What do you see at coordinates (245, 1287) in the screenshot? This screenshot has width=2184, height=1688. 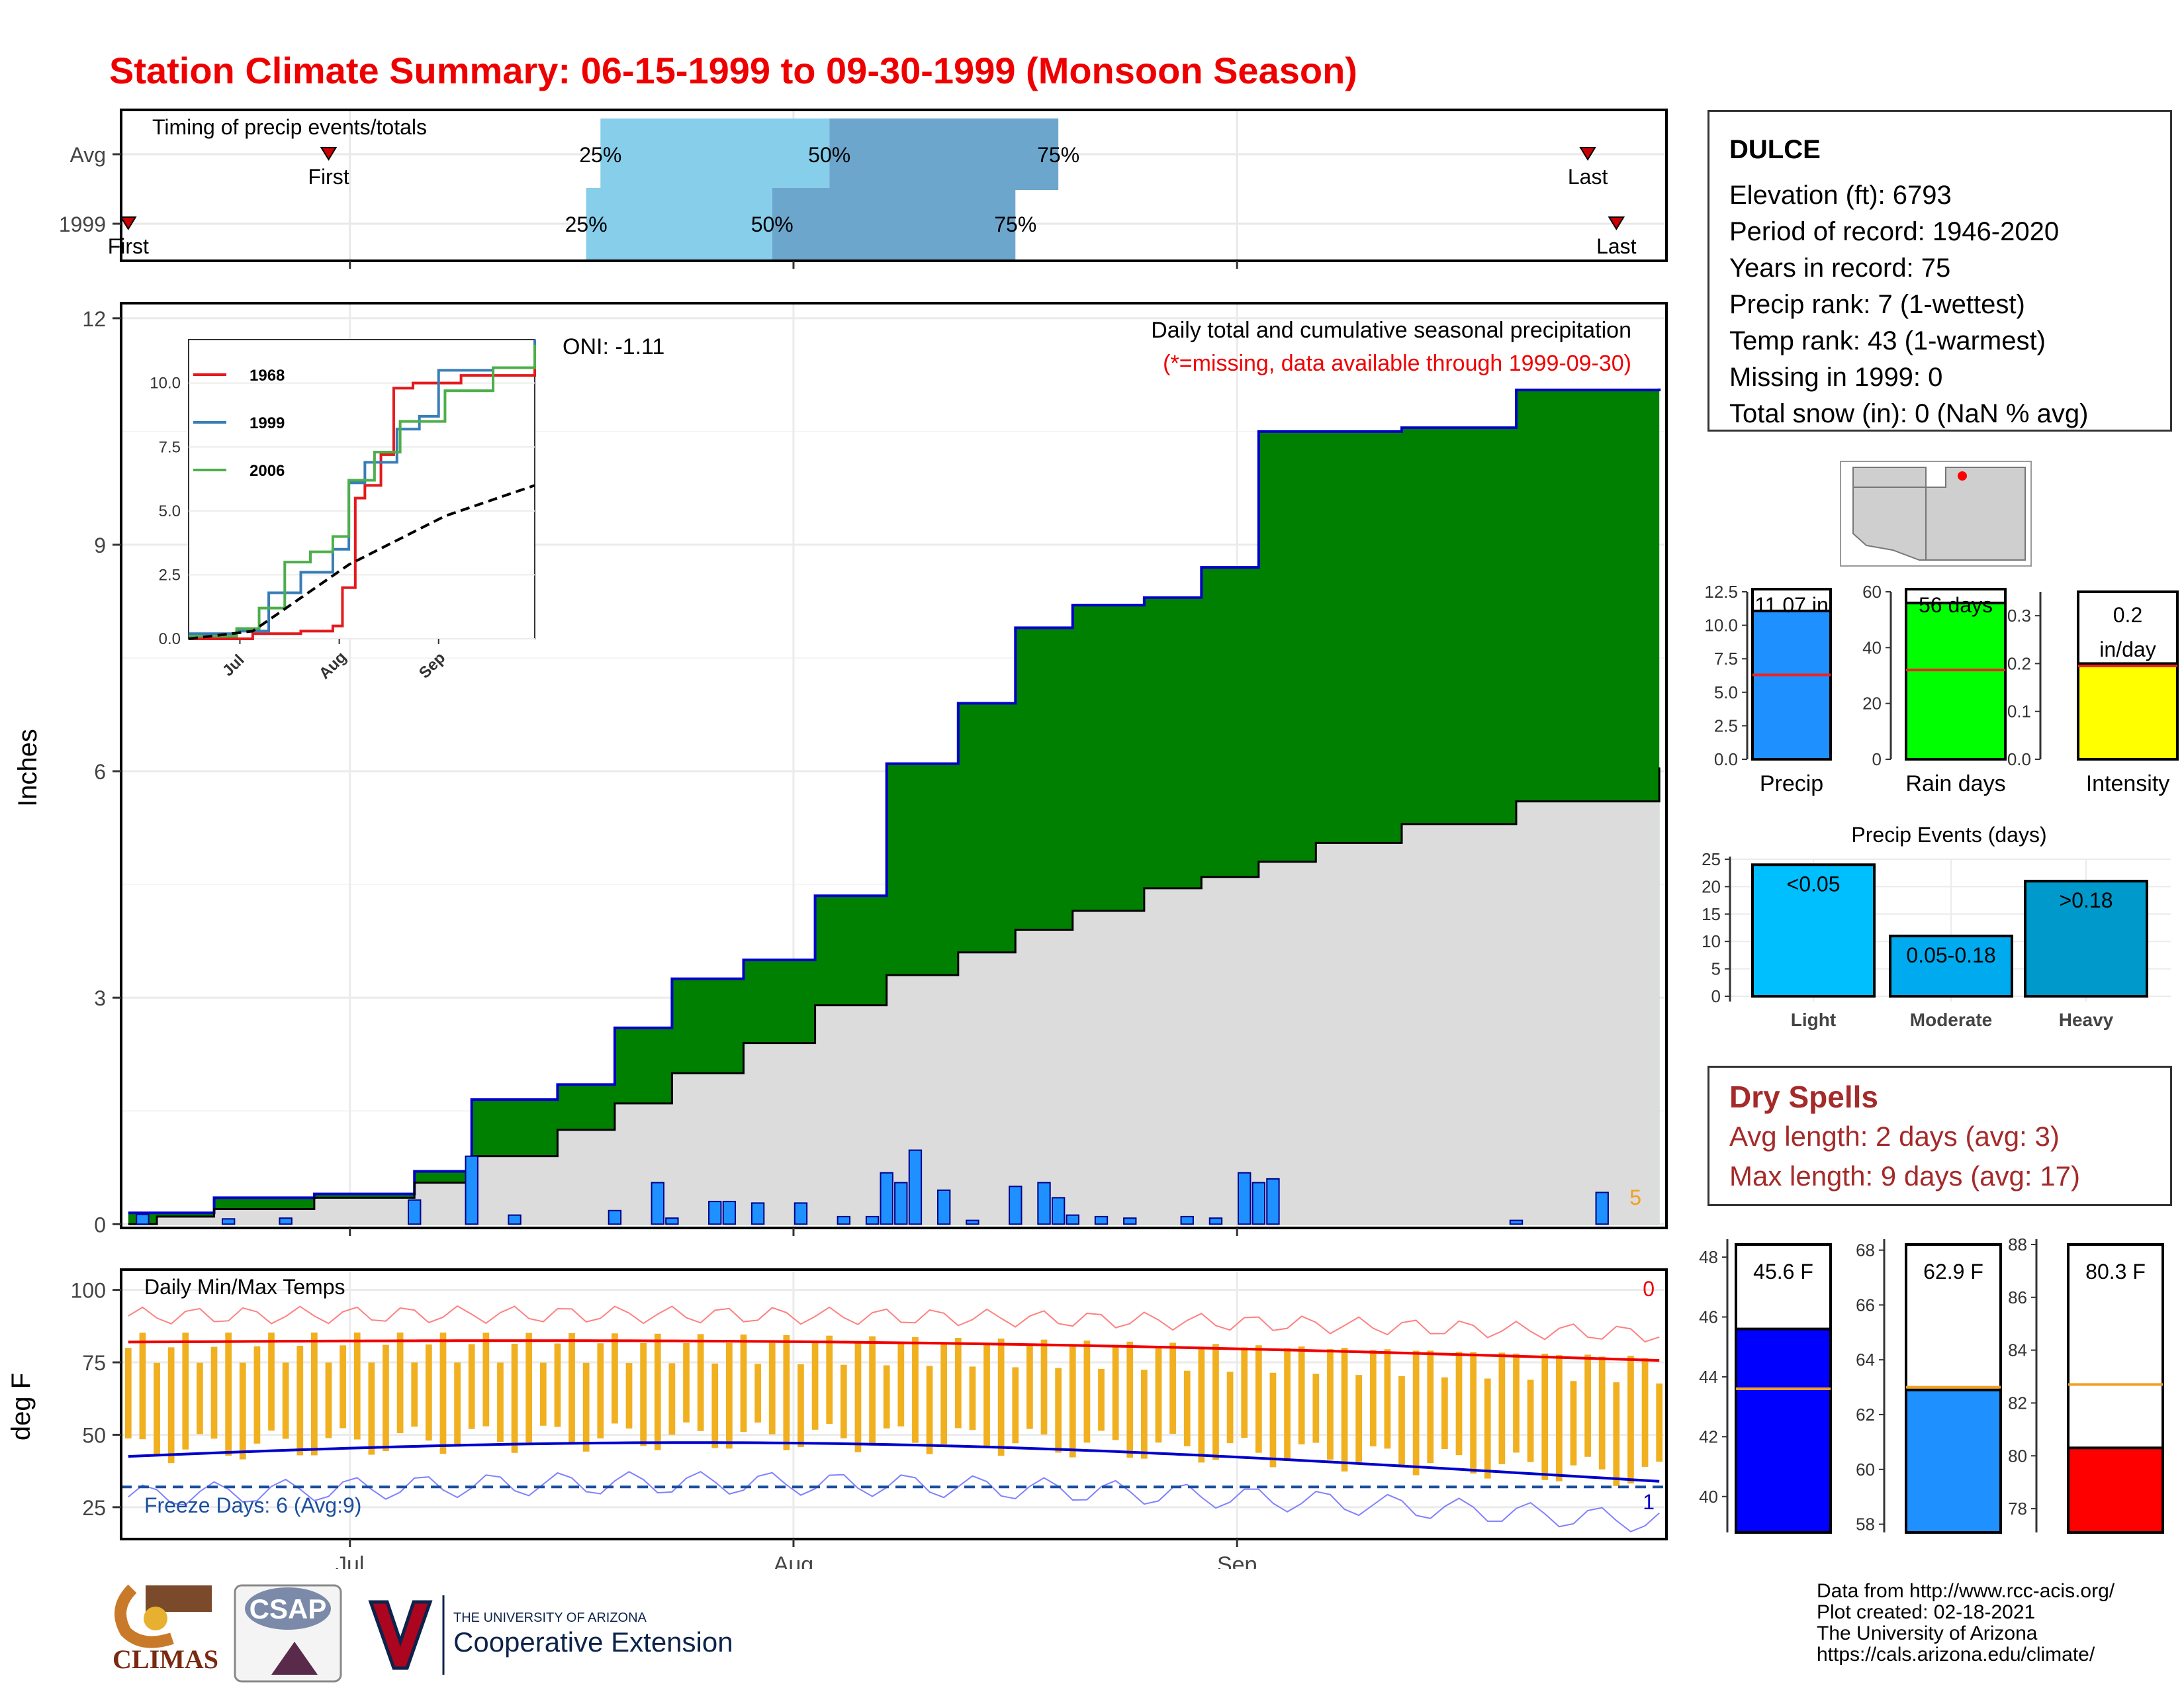 I see `temp-title: Daily Min/Max Temps` at bounding box center [245, 1287].